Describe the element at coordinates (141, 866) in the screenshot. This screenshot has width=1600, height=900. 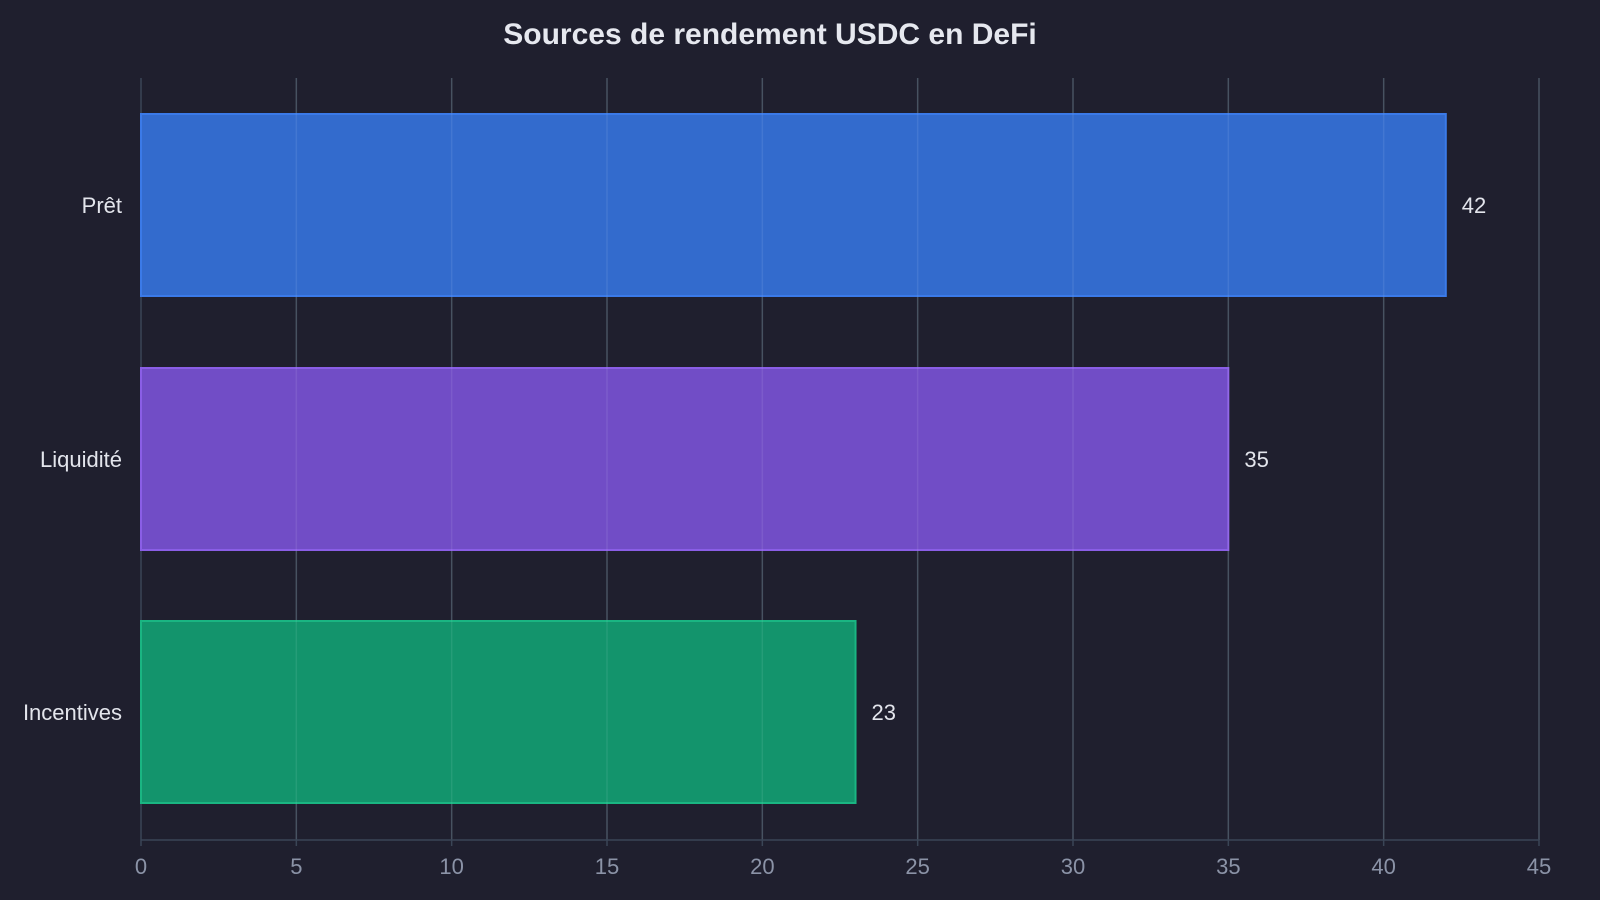
I see `x-tick-label: 0` at that location.